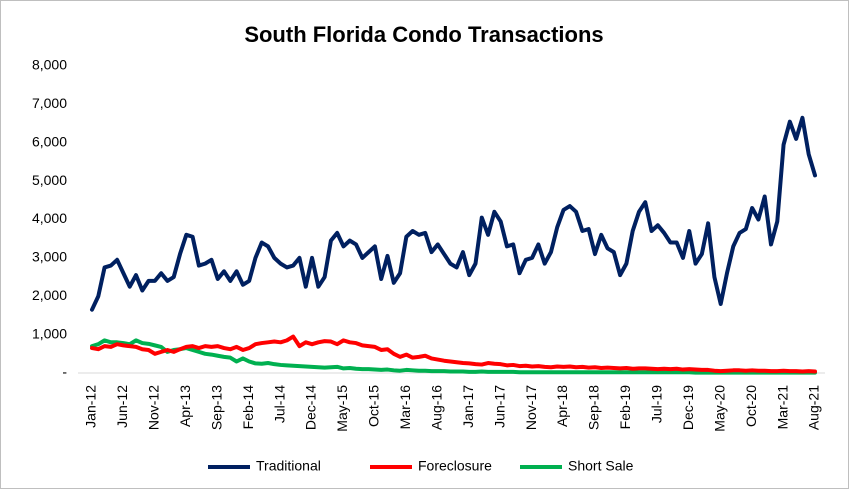  What do you see at coordinates (814, 407) in the screenshot?
I see `x-tick-label: Aug-21` at bounding box center [814, 407].